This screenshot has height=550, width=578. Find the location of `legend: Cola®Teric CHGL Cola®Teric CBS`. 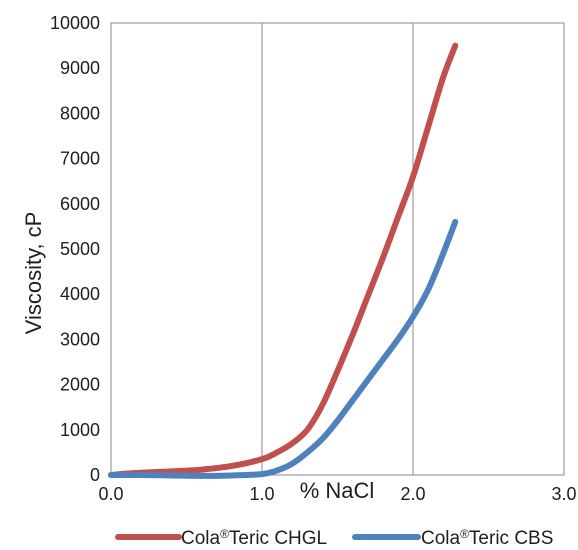

legend: Cola®Teric CHGL Cola®Teric CBS is located at coordinates (334, 538).